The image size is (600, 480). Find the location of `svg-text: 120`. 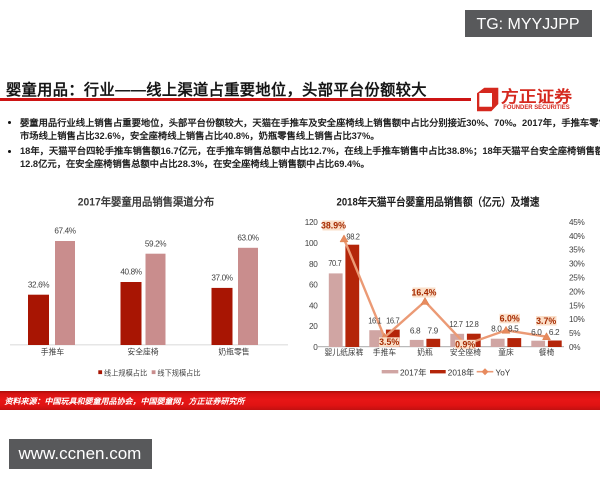

svg-text: 120 is located at coordinates (312, 222).